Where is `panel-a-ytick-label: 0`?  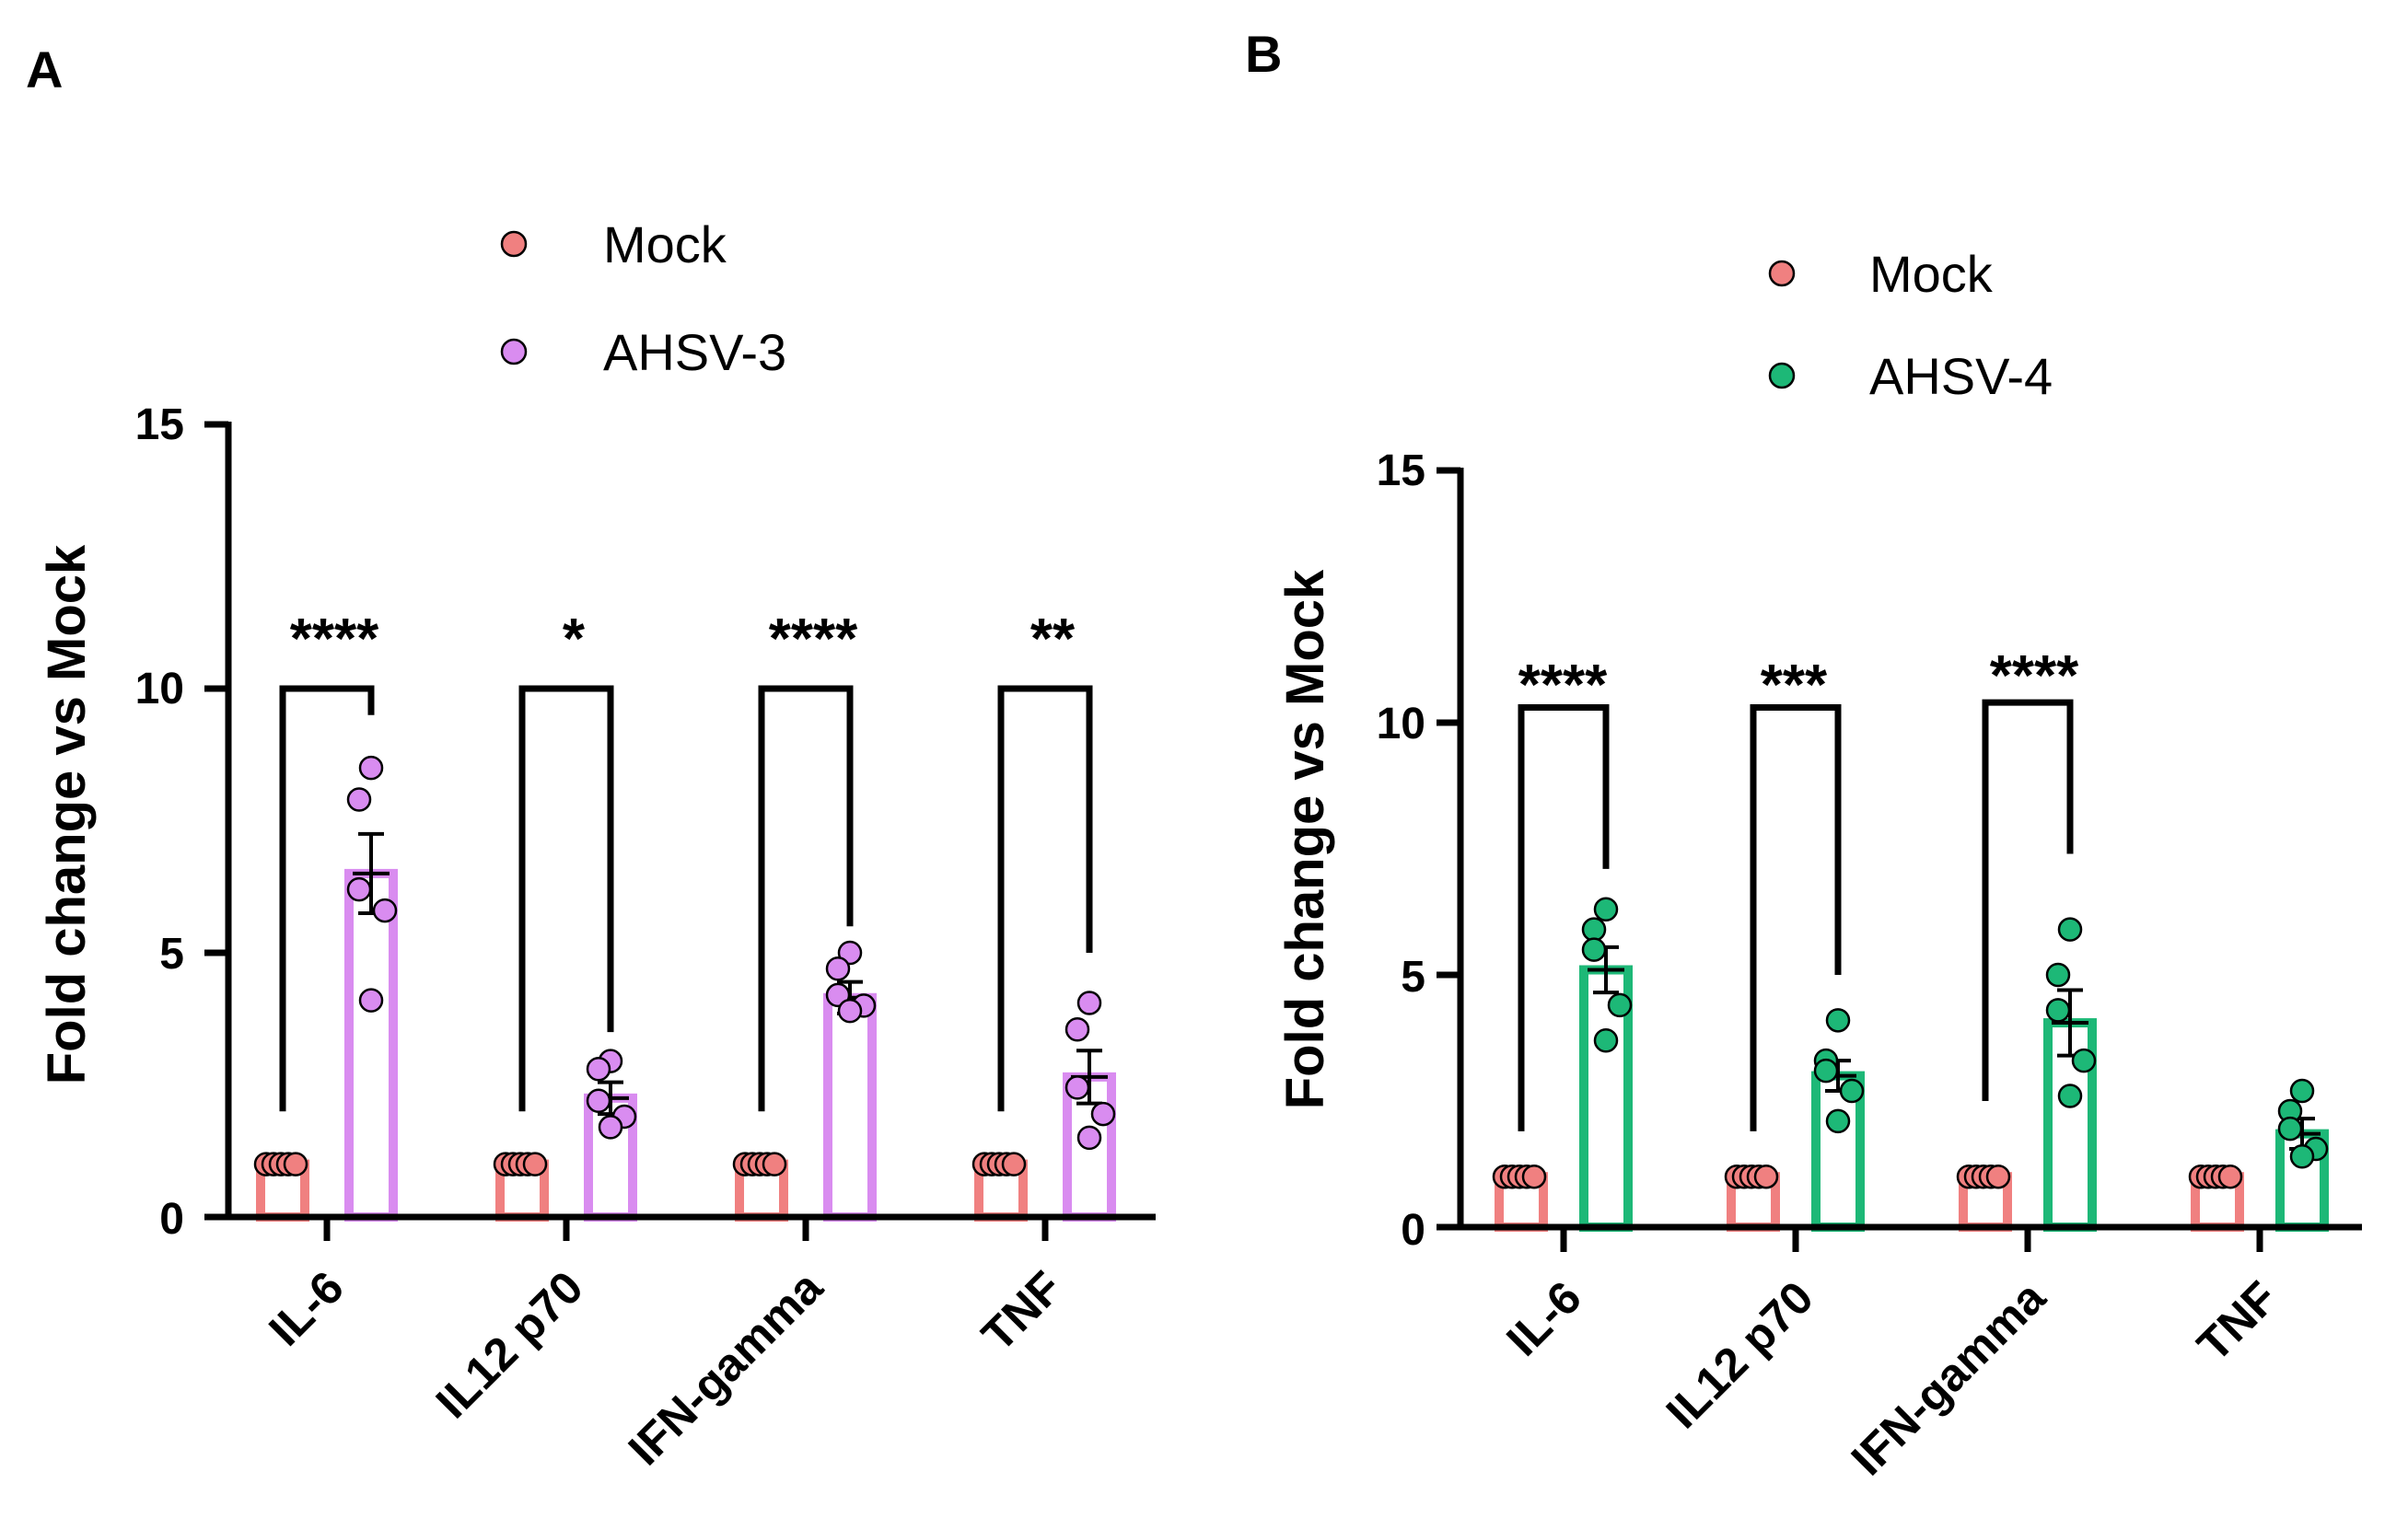 panel-a-ytick-label: 0 is located at coordinates (171, 1219).